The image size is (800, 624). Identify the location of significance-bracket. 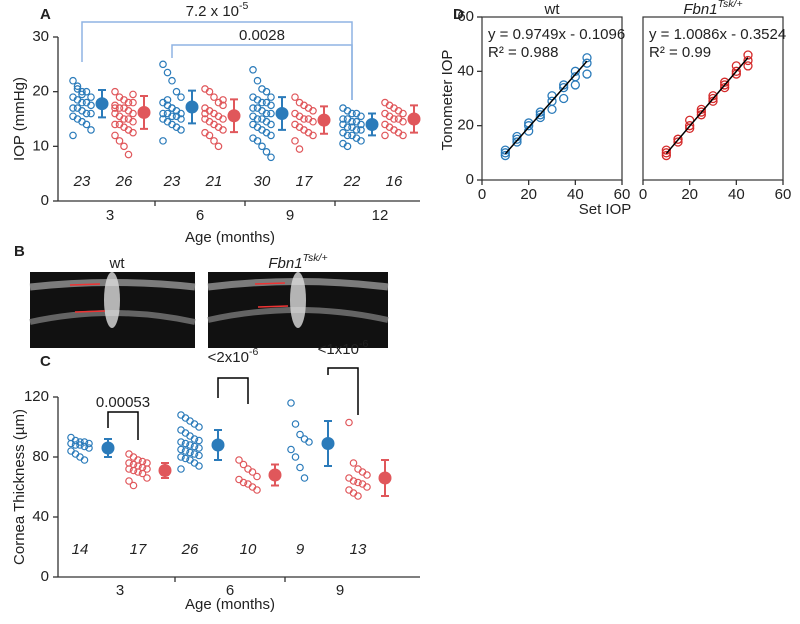
(343, 391).